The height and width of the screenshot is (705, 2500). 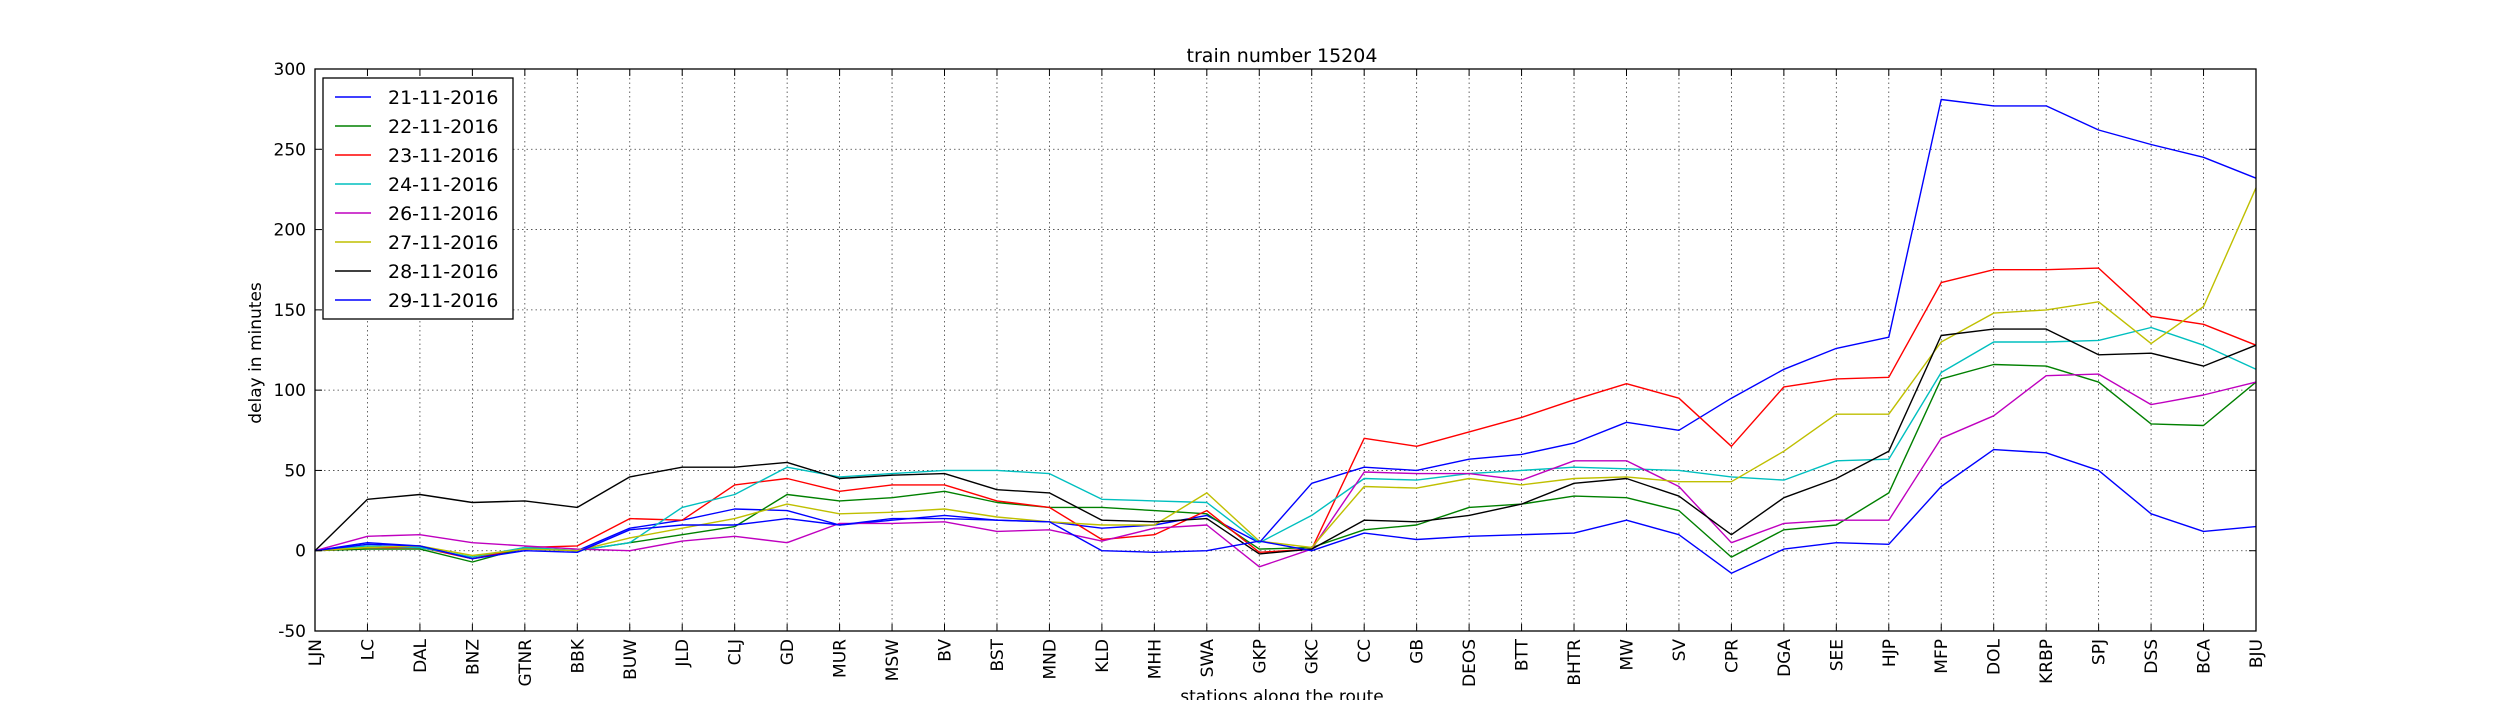 What do you see at coordinates (1942, 656) in the screenshot?
I see `x-tick-label: MFP` at bounding box center [1942, 656].